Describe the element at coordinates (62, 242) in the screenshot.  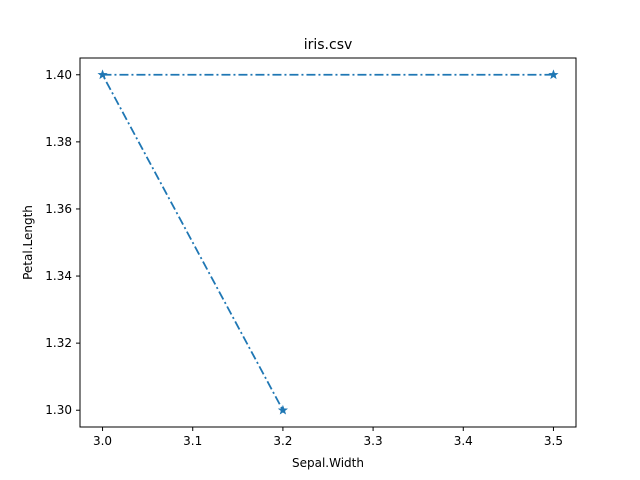
I see `y-axis: 1.30 1.32 1.34 1.36 1.38 1.40` at that location.